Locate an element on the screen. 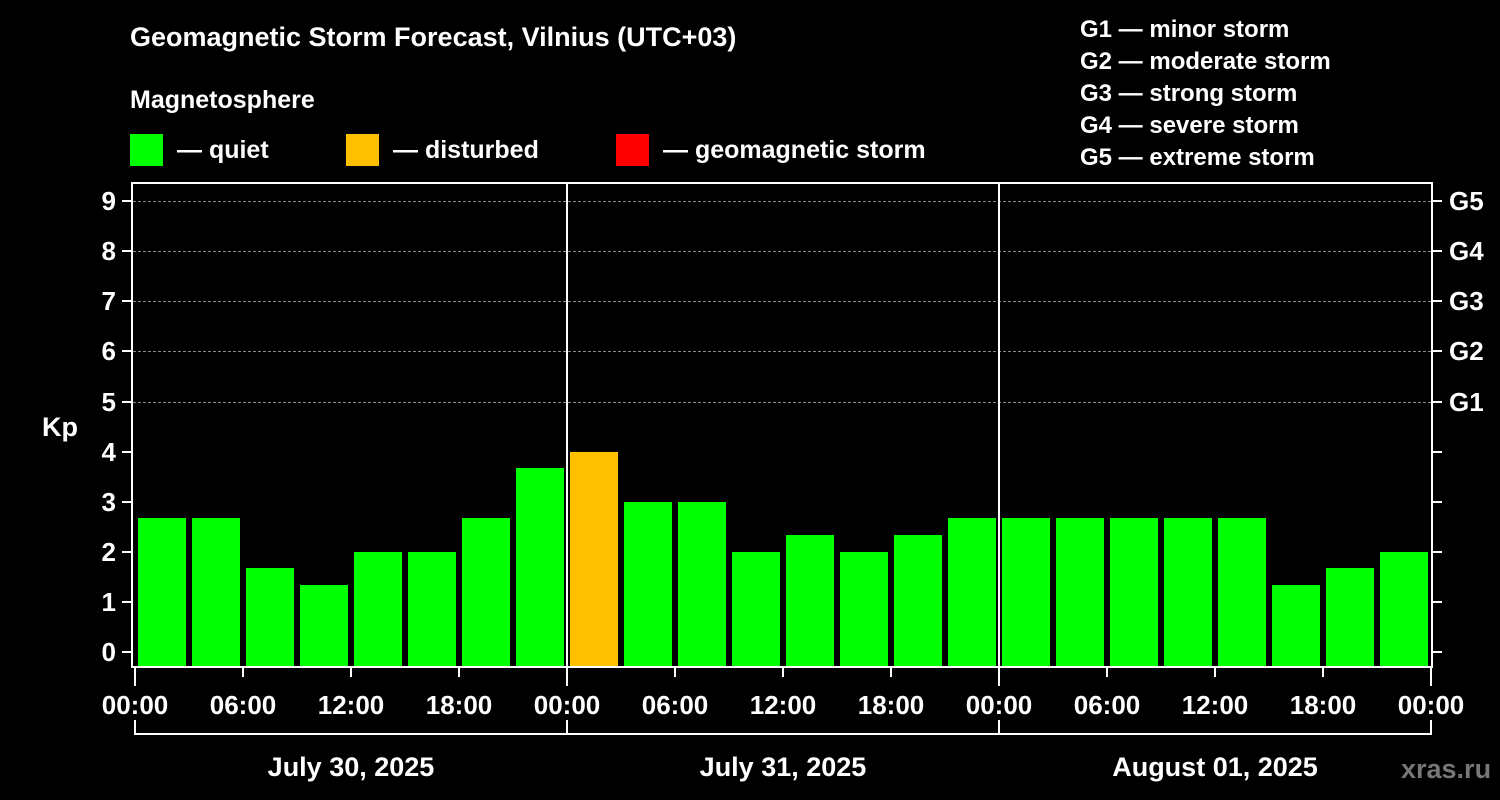 This screenshot has height=800, width=1500. y-tick-label: 0 is located at coordinates (108, 652).